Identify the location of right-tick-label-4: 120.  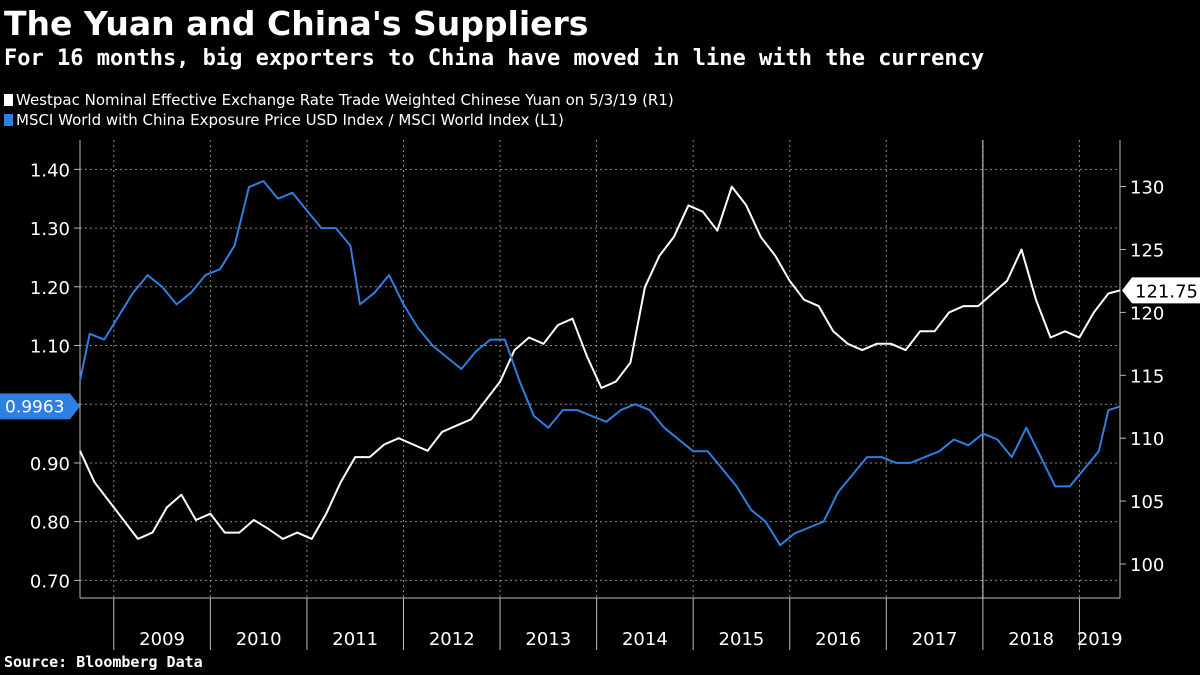
(1147, 313).